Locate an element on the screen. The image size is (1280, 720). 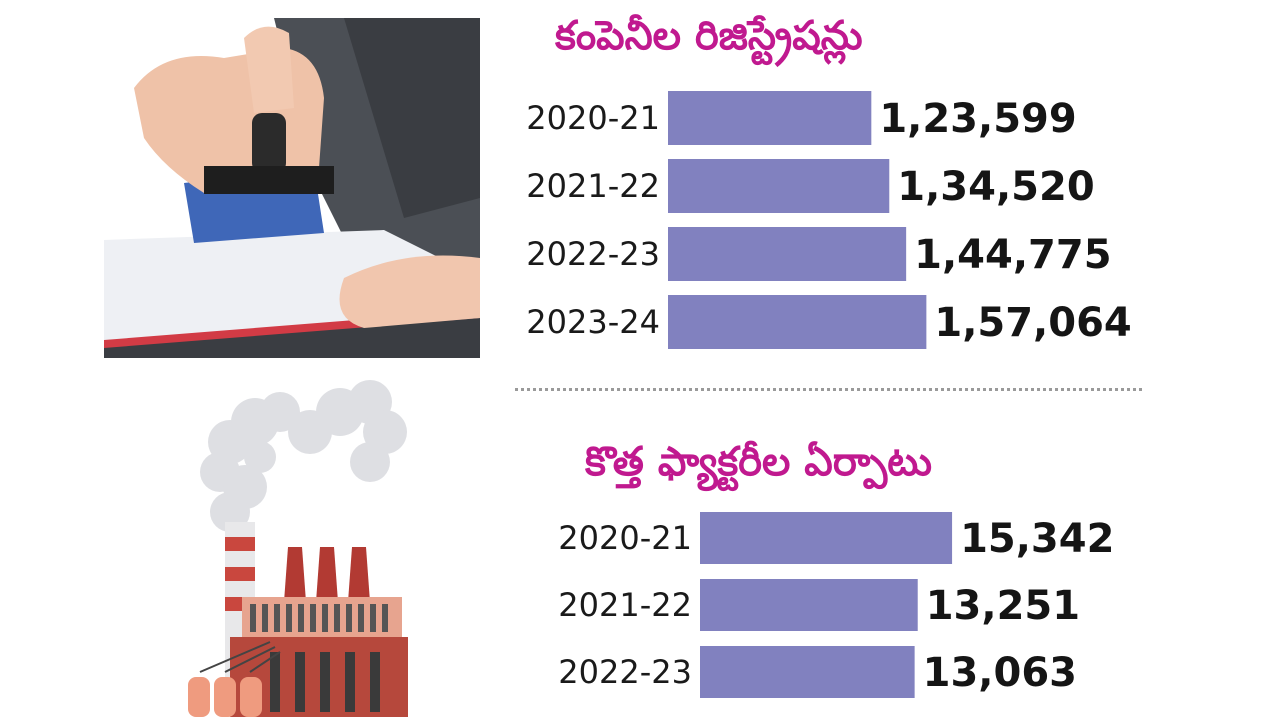
stamp-photo-illustration is located at coordinates (292, 188).